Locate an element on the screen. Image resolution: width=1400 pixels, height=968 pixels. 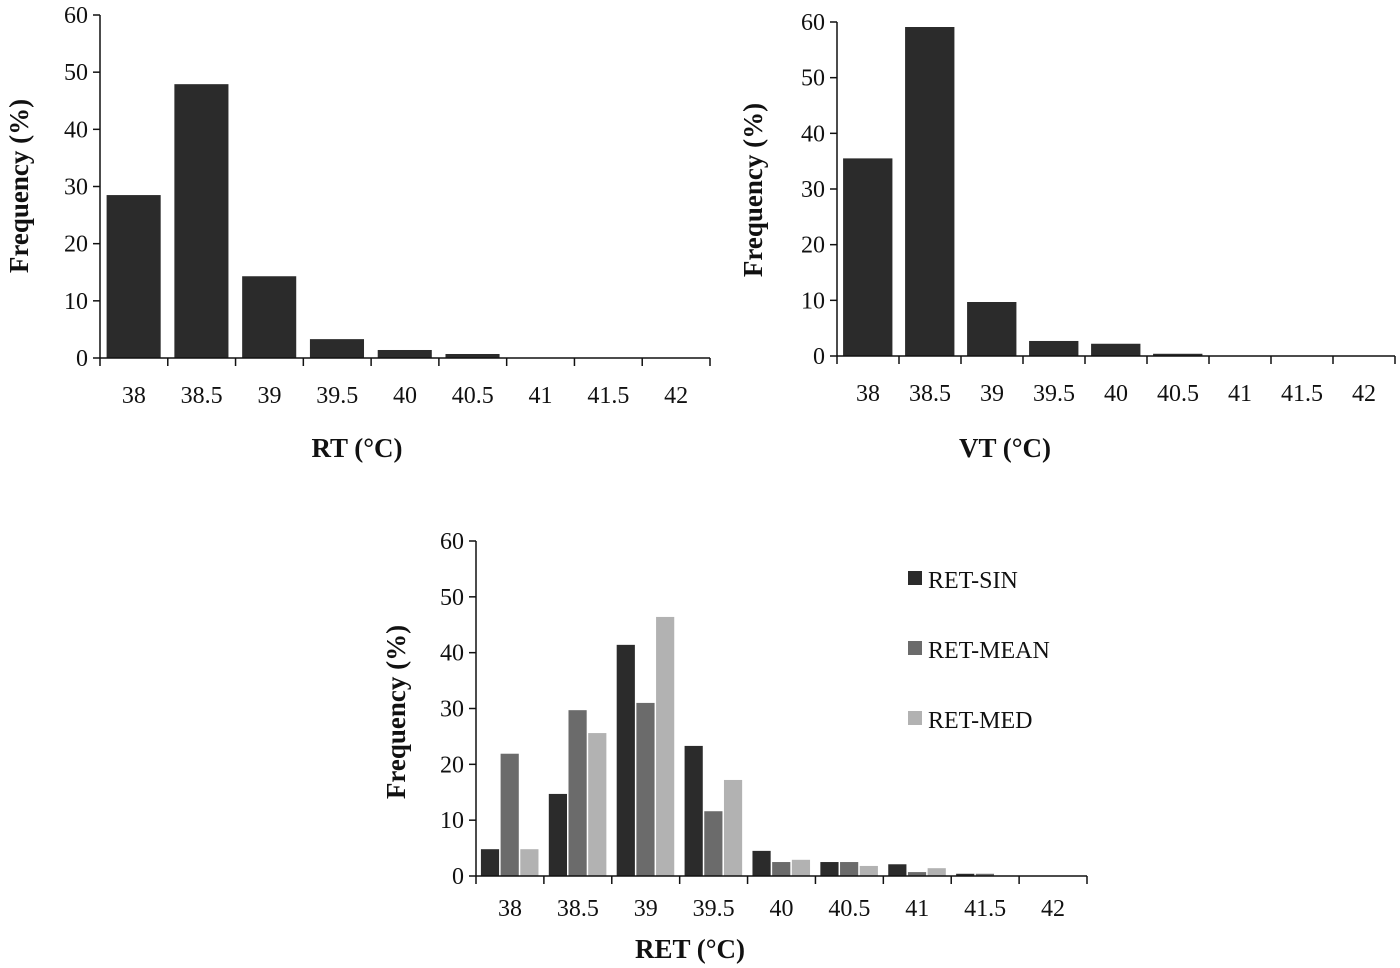
legend-label: RET-MEAN is located at coordinates (989, 651).